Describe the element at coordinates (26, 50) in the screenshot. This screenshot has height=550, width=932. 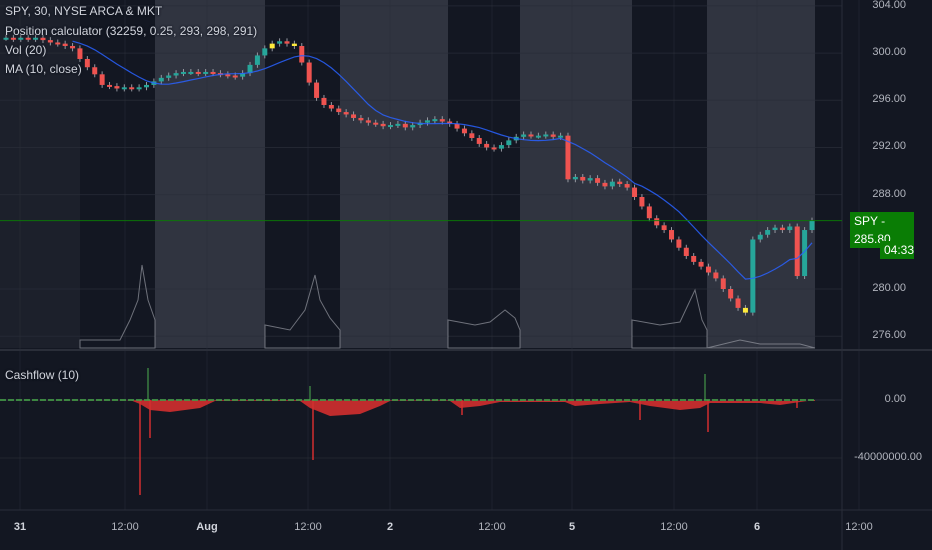
I see `indicator-volume: Vol (20)` at that location.